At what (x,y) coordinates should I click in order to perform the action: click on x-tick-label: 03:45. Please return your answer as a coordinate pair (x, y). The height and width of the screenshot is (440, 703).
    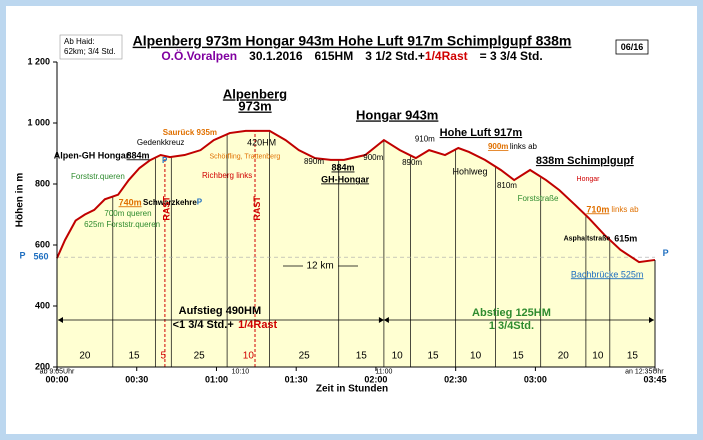
    Looking at the image, I should click on (654, 379).